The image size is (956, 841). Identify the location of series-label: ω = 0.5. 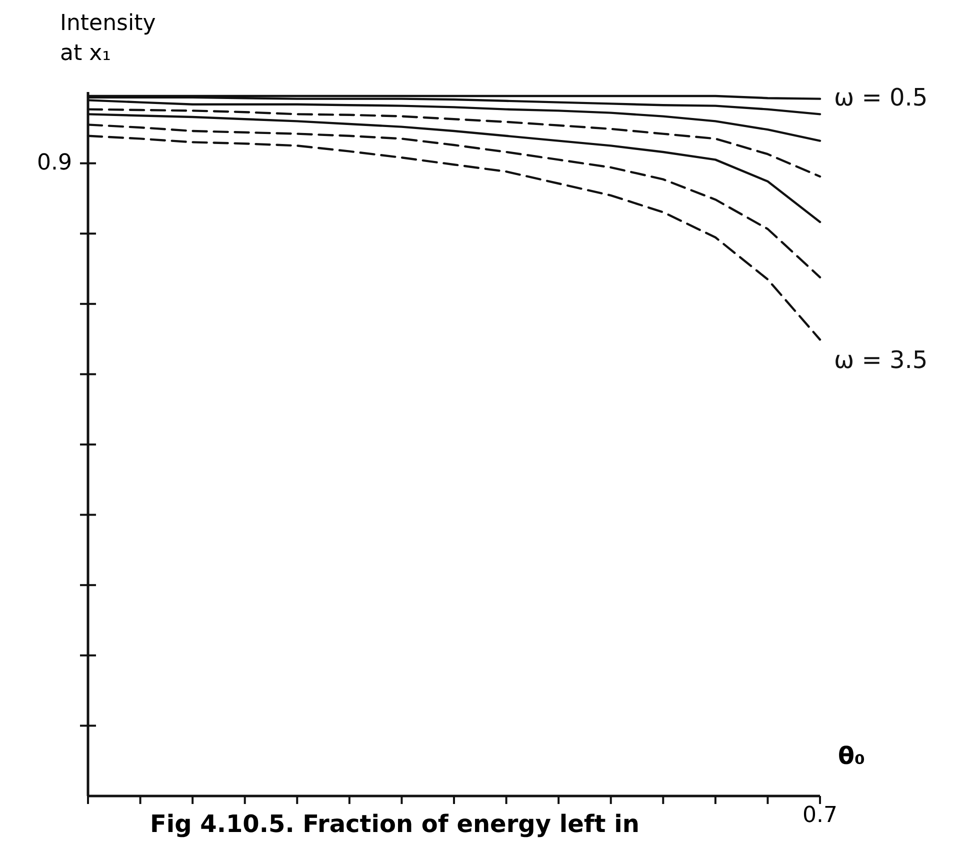
(881, 97).